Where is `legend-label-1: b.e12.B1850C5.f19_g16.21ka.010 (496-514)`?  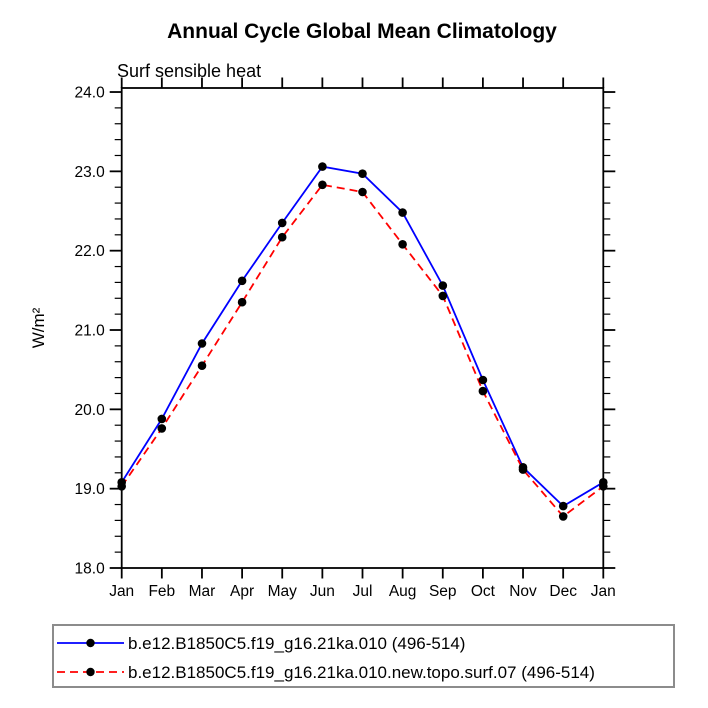
legend-label-1: b.e12.B1850C5.f19_g16.21ka.010 (496-514) is located at coordinates (296, 643).